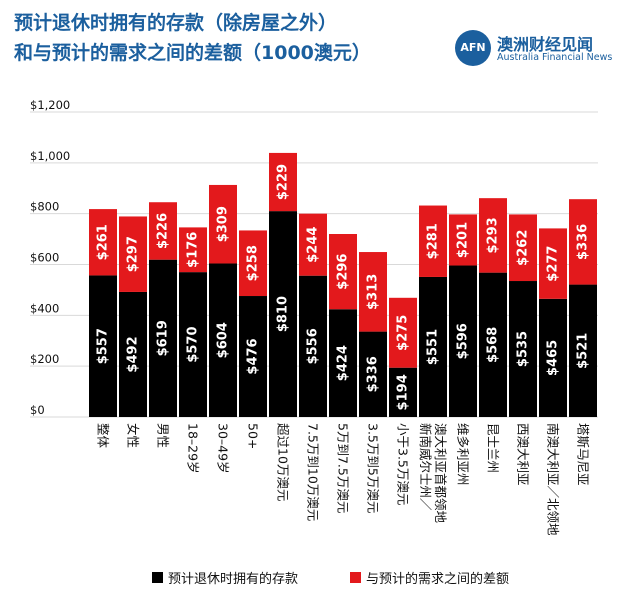  I want to click on value-label-saved: $596, so click(463, 341).